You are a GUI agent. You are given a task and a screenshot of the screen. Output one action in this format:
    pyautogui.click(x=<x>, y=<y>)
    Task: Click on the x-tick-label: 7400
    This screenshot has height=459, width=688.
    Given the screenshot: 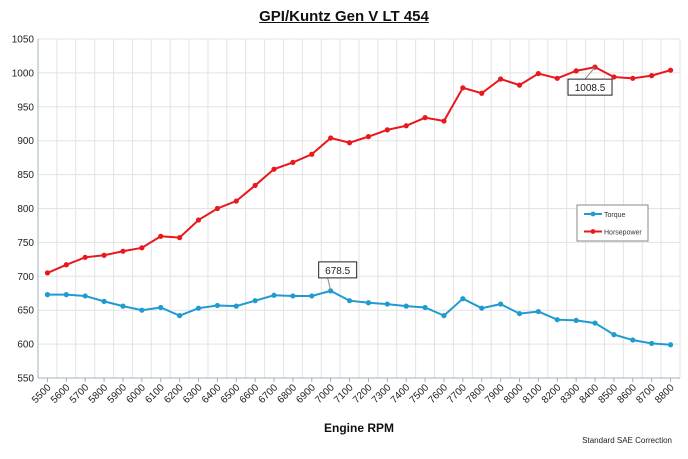 What is the action you would take?
    pyautogui.click(x=401, y=394)
    